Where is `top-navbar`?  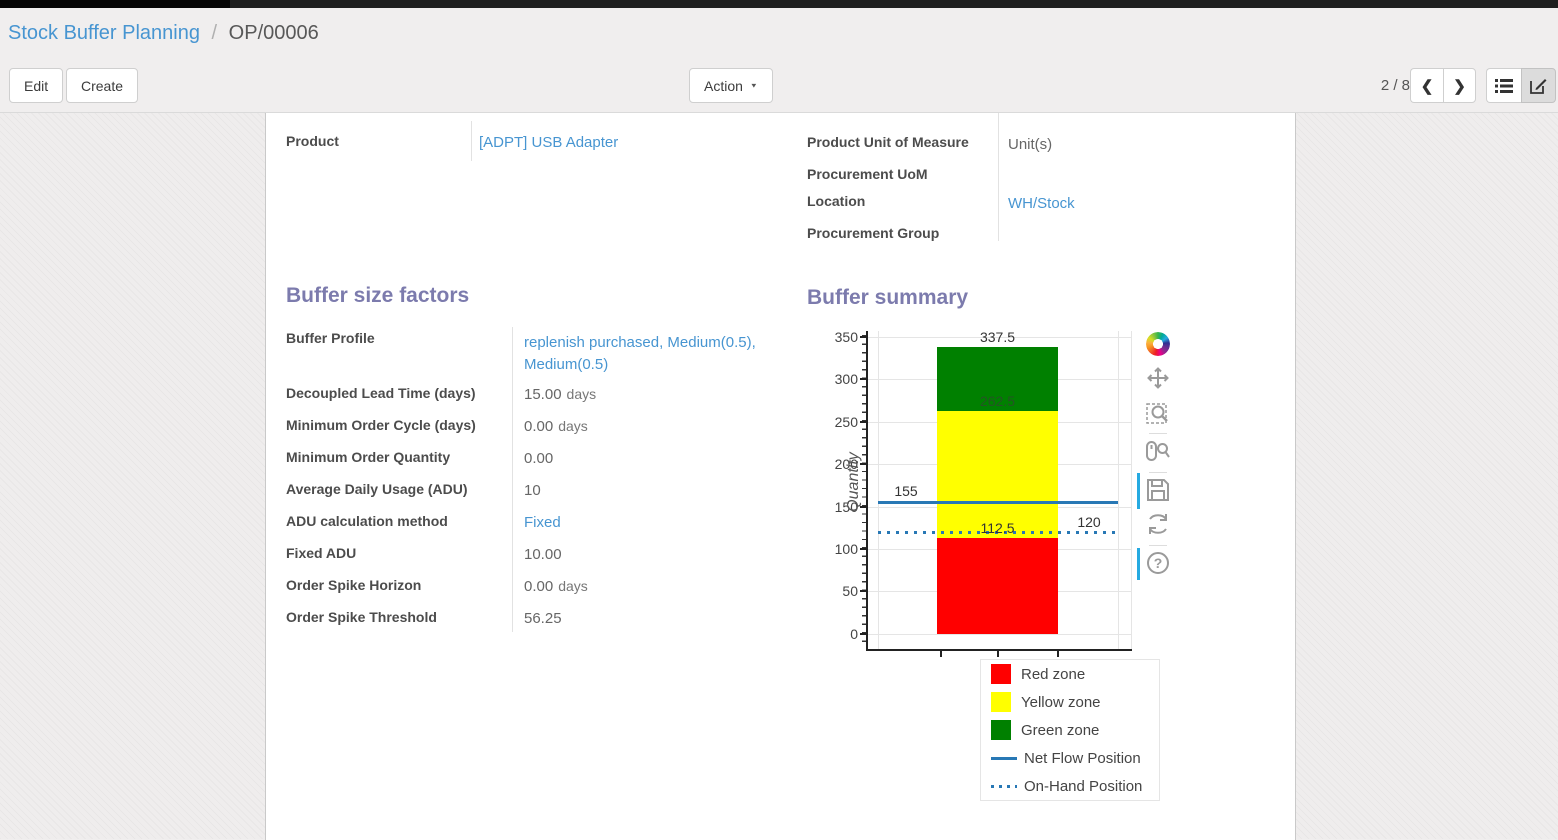
top-navbar is located at coordinates (779, 4).